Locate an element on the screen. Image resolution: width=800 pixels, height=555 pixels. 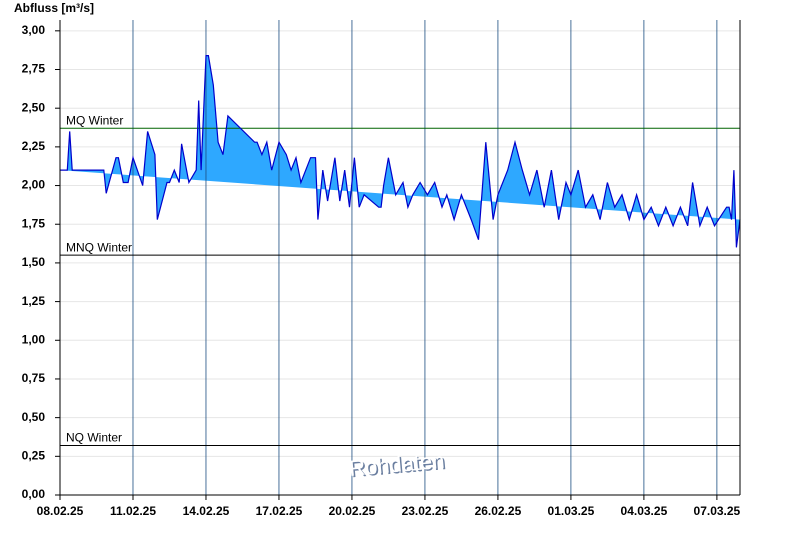
x-tick-label: 01.03.25 is located at coordinates (571, 511).